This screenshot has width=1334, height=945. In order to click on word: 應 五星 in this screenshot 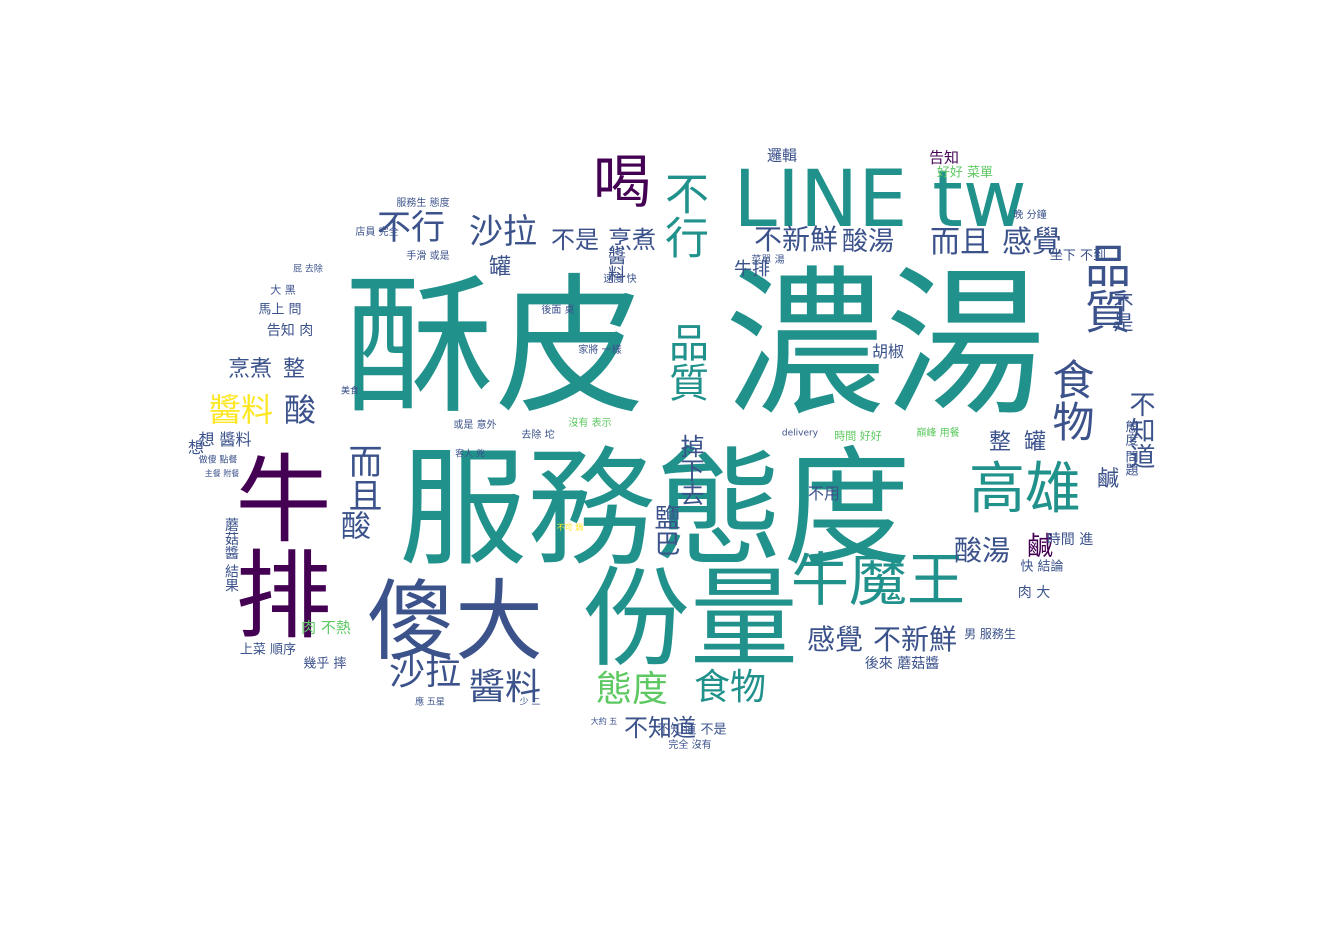, I will do `click(430, 702)`.